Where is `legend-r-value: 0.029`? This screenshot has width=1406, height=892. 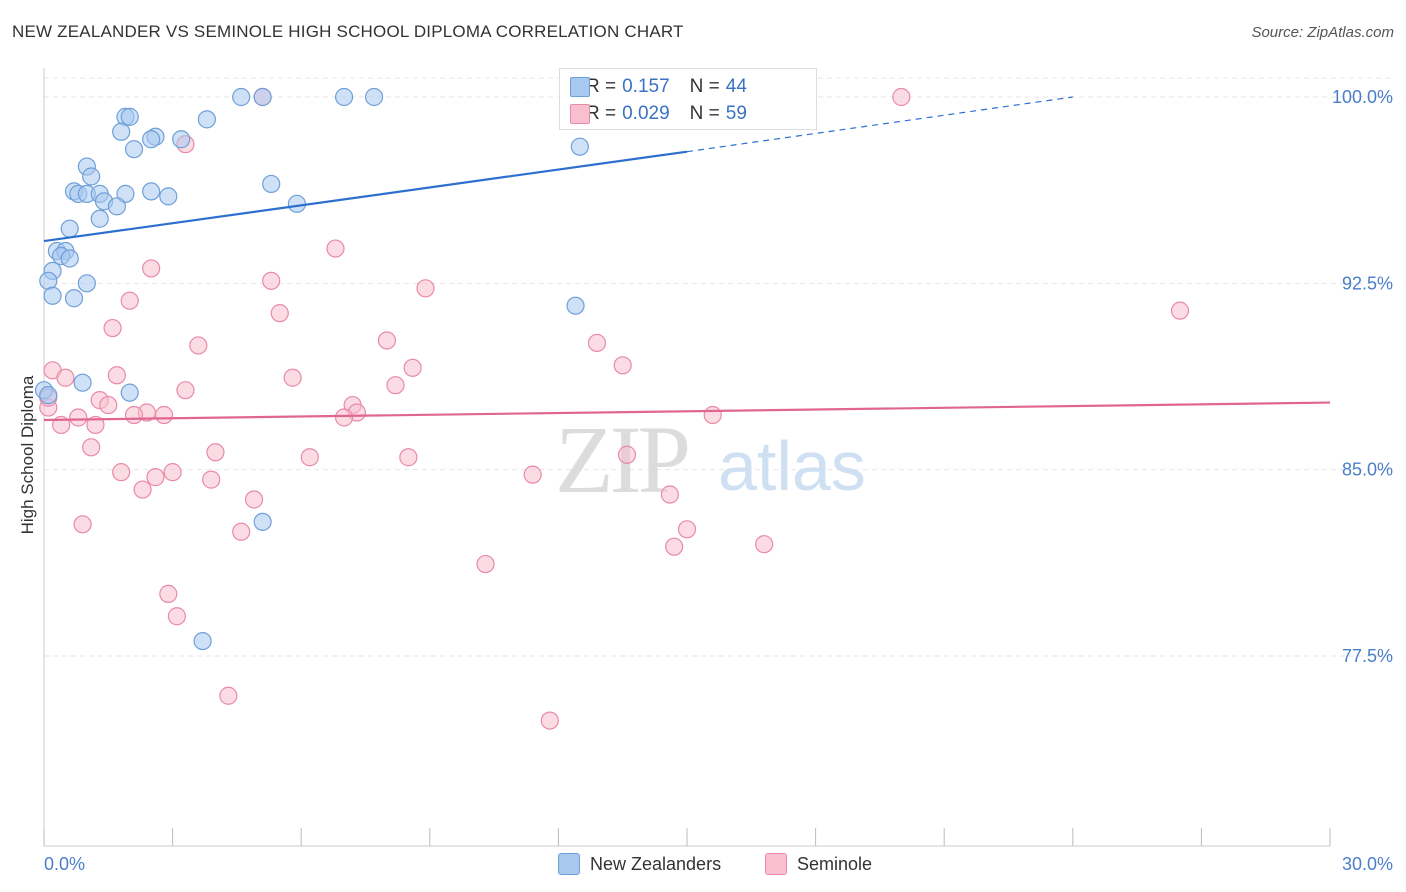 legend-r-value: 0.029 is located at coordinates (646, 113).